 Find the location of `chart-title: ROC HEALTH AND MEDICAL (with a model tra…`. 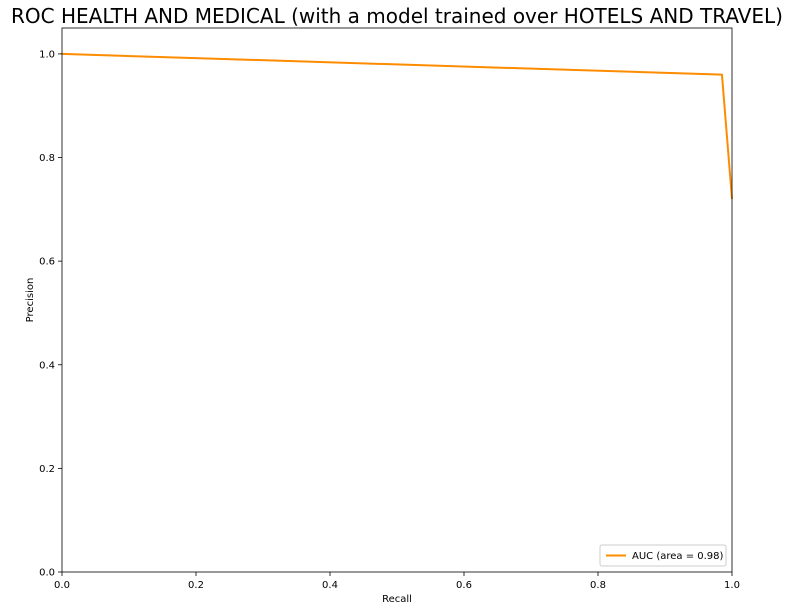

chart-title: ROC HEALTH AND MEDICAL (with a model tra… is located at coordinates (397, 16).